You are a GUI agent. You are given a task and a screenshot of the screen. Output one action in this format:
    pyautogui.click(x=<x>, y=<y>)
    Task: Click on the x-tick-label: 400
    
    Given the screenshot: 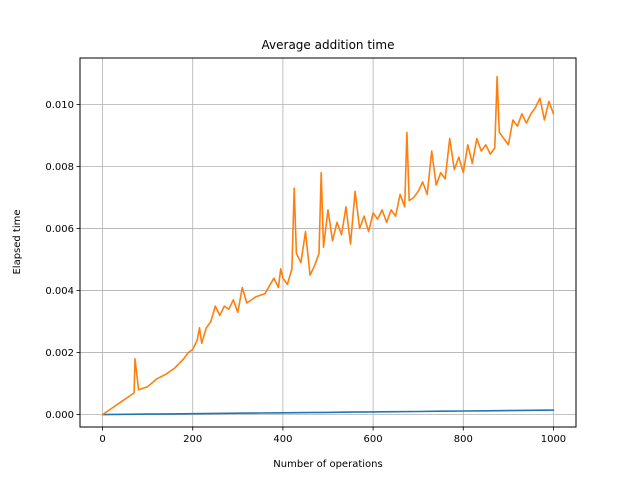 What is the action you would take?
    pyautogui.click(x=282, y=439)
    